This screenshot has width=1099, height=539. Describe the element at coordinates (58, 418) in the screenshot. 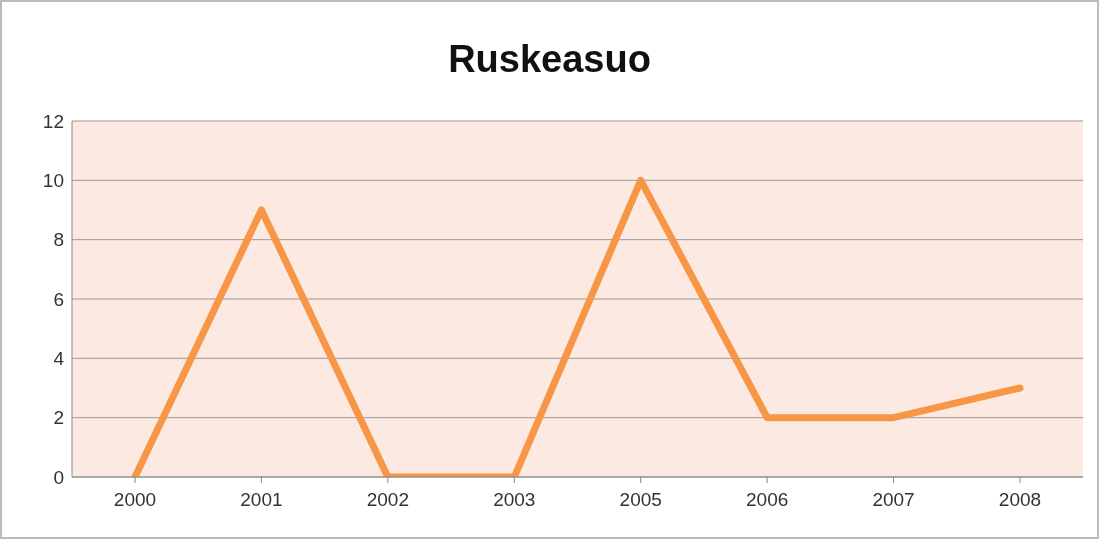

I see `y-tick-label: 2` at that location.